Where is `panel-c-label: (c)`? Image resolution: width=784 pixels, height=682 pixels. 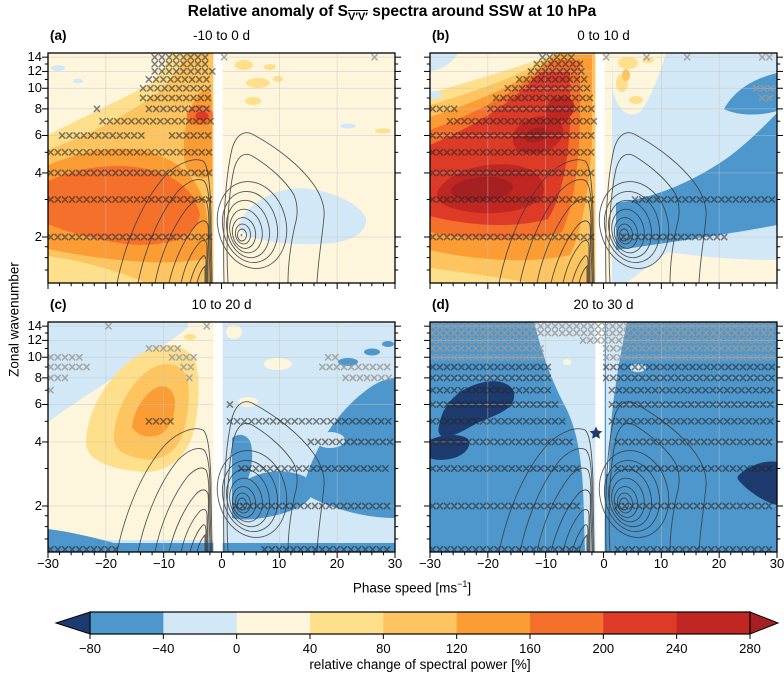 panel-c-label: (c) is located at coordinates (58, 304).